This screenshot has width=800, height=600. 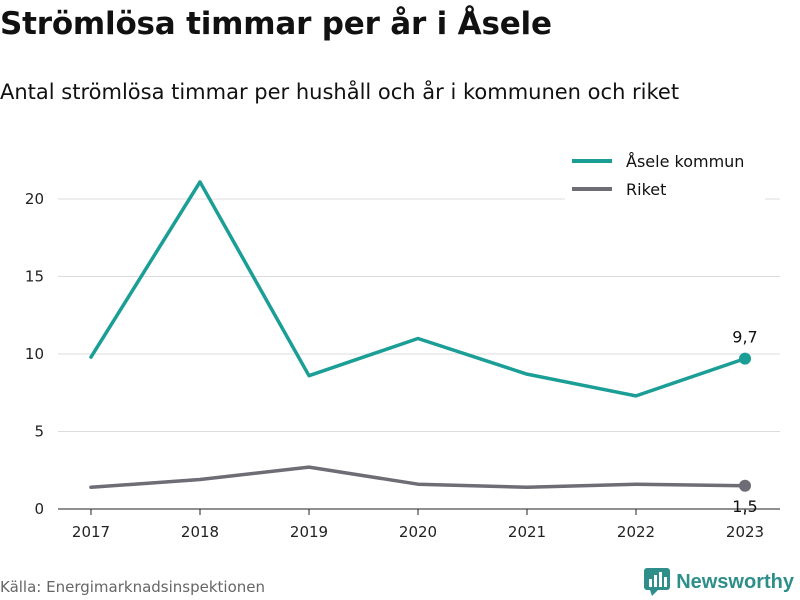 What do you see at coordinates (34, 277) in the screenshot?
I see `y-tick-label: 15` at bounding box center [34, 277].